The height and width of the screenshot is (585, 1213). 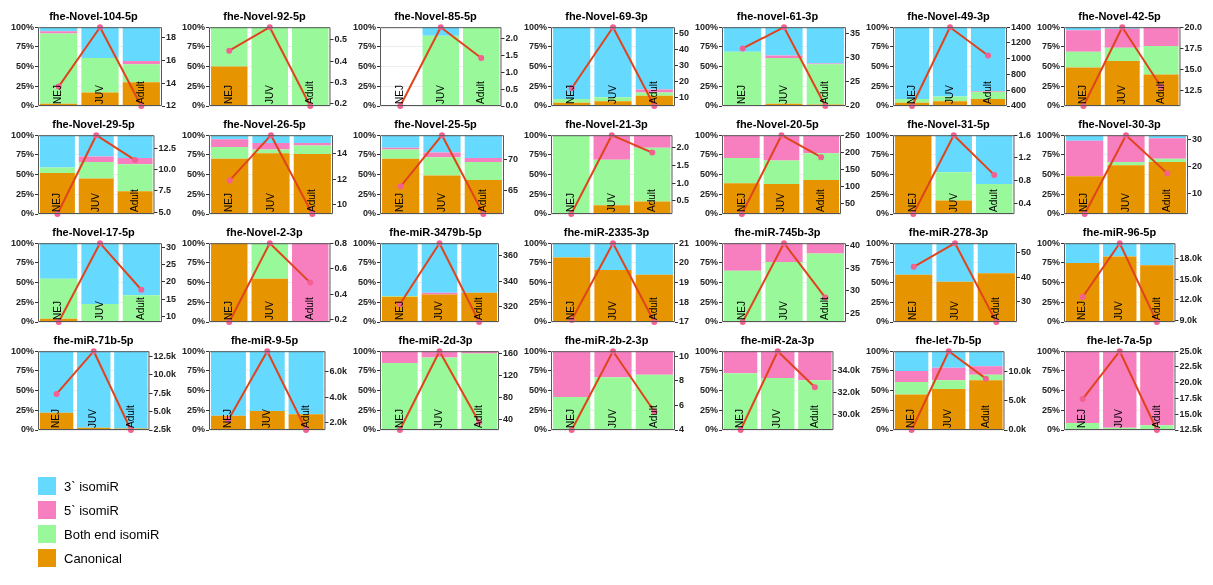 I want to click on y2-tick-label: 0.5, so click(x=682, y=200).